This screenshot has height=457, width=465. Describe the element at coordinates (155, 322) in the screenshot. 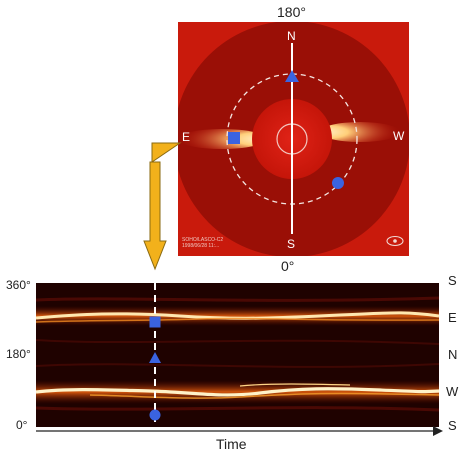

I see `square-marker-plot` at that location.